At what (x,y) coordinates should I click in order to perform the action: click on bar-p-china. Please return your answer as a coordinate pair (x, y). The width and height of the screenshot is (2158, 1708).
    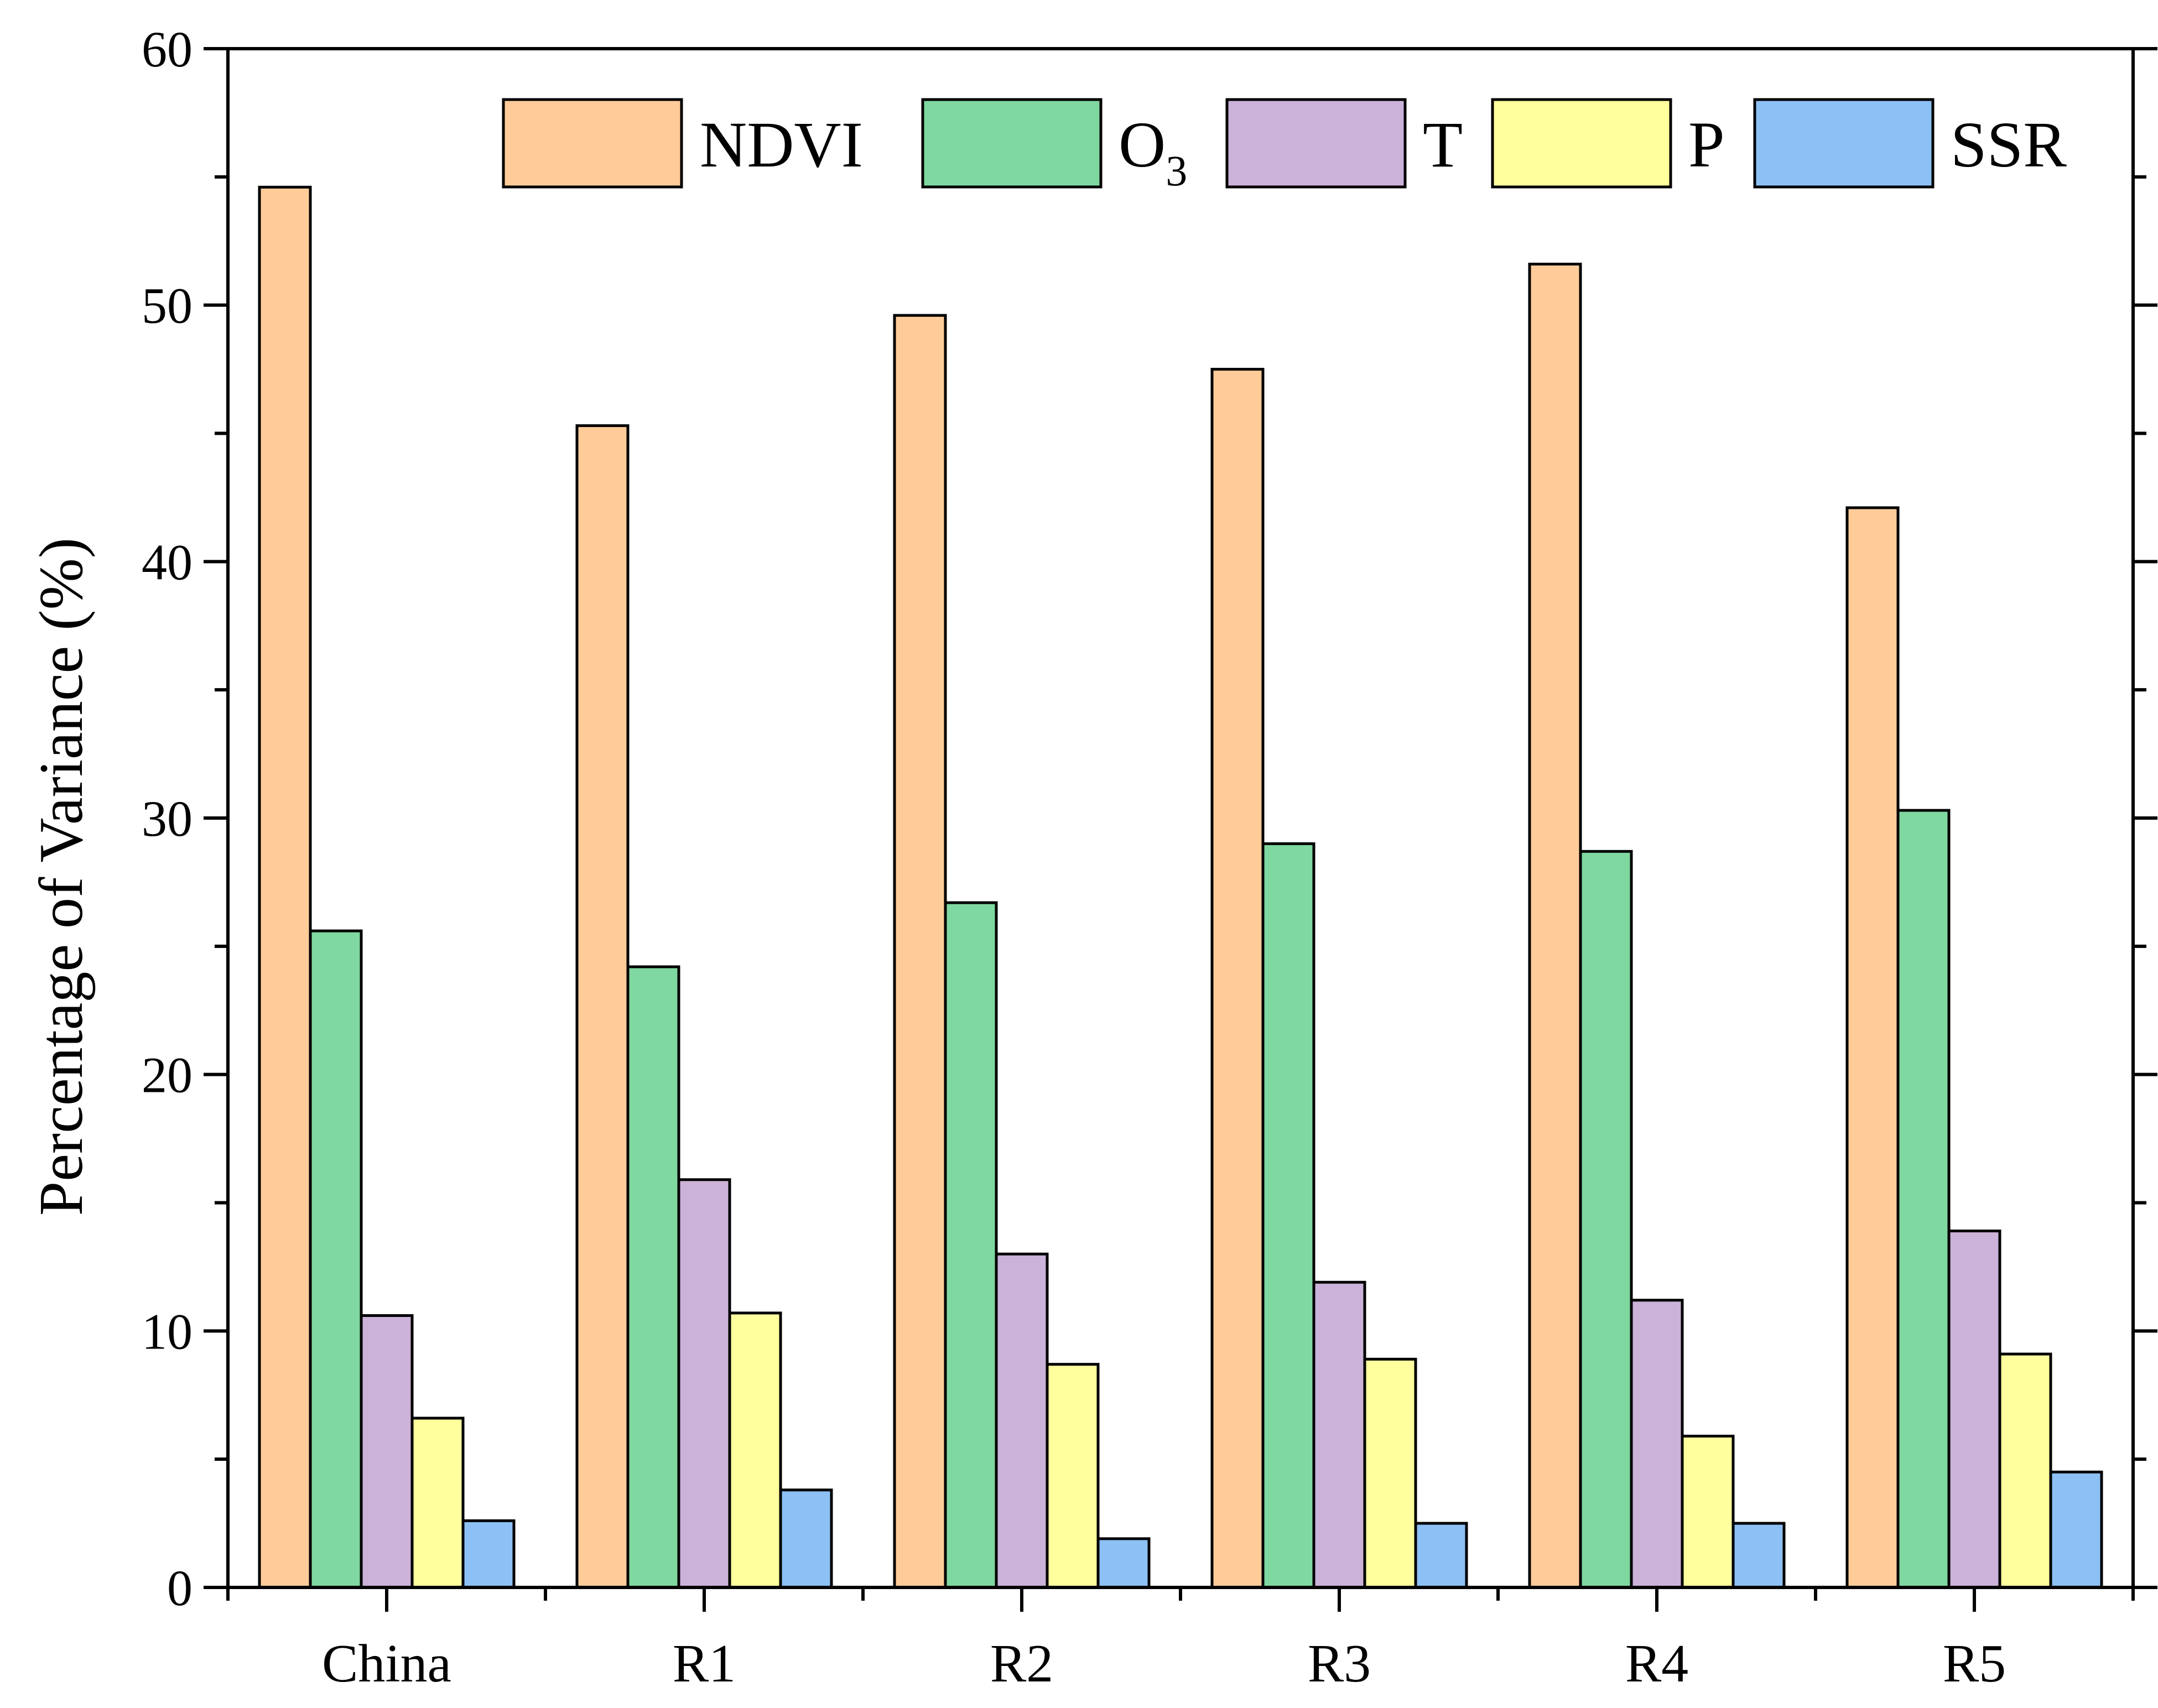
    Looking at the image, I should click on (438, 1503).